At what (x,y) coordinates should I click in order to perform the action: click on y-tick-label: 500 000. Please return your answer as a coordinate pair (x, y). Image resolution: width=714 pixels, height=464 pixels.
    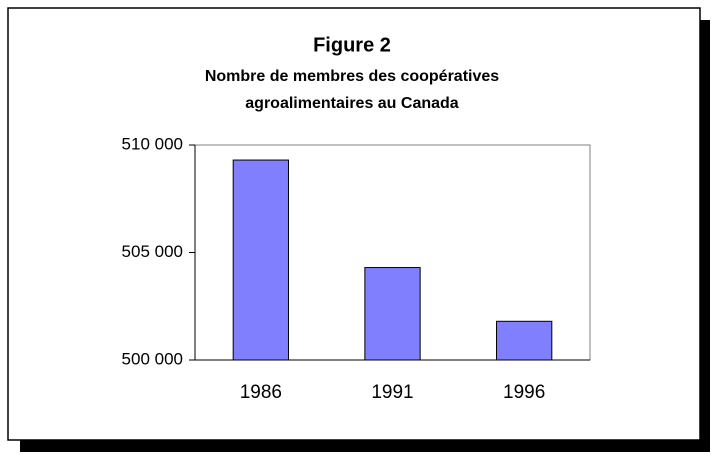
    Looking at the image, I should click on (152, 358).